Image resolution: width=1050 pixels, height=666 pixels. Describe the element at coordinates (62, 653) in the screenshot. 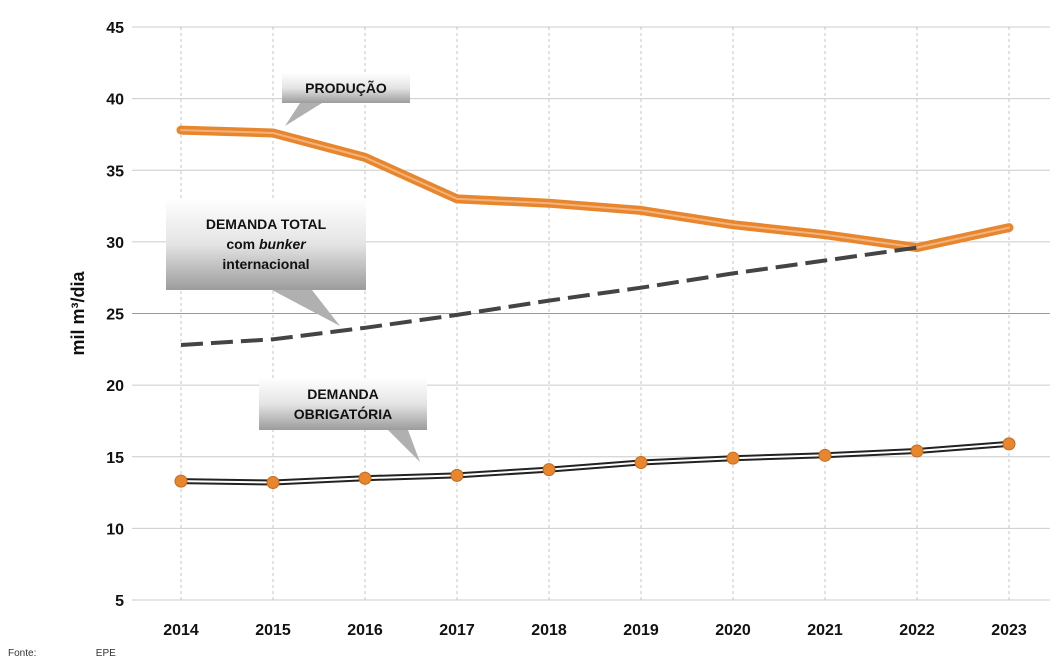

I see `source-note: Fonte: EPE` at that location.